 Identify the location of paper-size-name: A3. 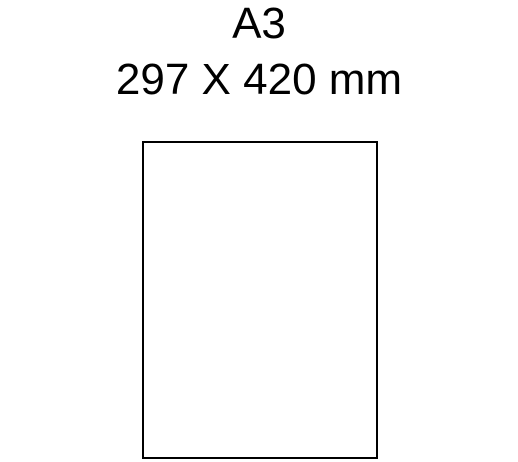
(259, 24).